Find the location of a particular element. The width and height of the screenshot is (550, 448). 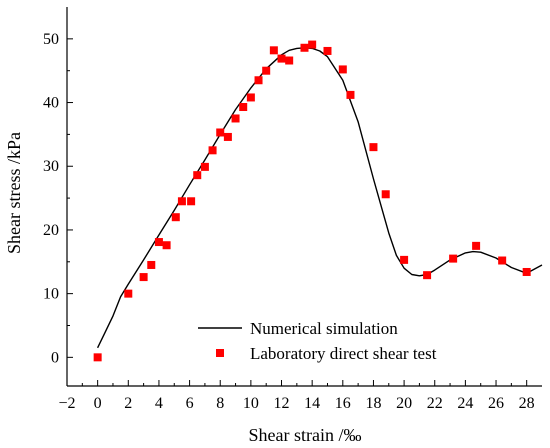

y-tick-label: 30 is located at coordinates (51, 166).